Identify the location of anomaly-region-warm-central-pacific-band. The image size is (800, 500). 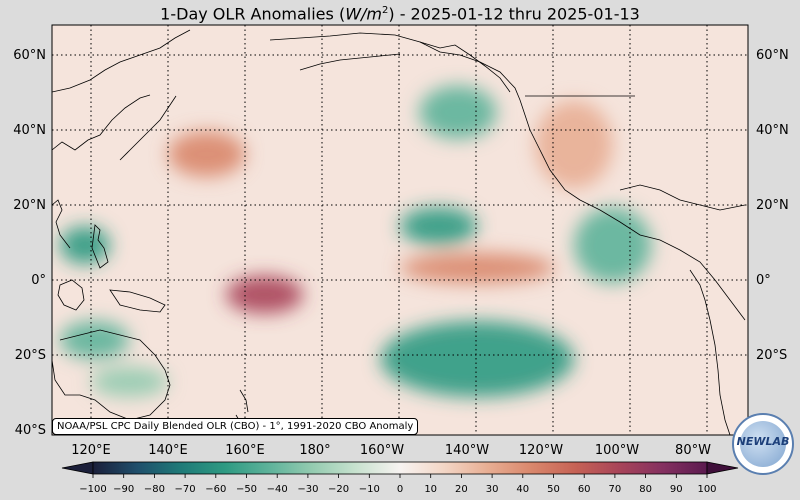
(477, 268).